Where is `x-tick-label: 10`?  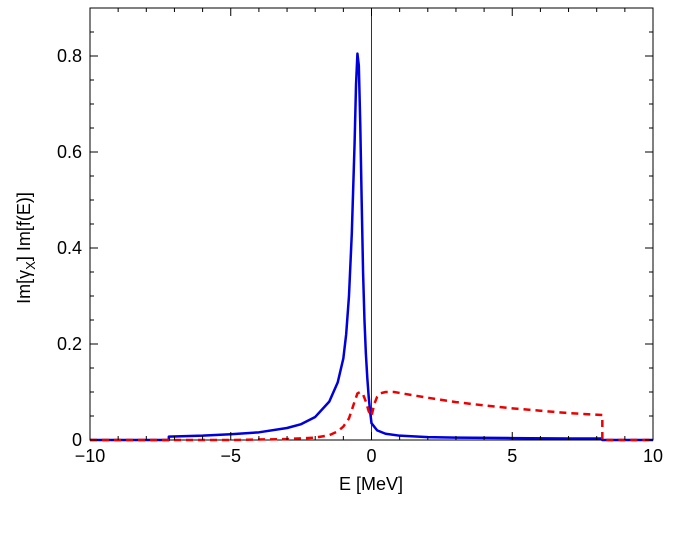 x-tick-label: 10 is located at coordinates (653, 456).